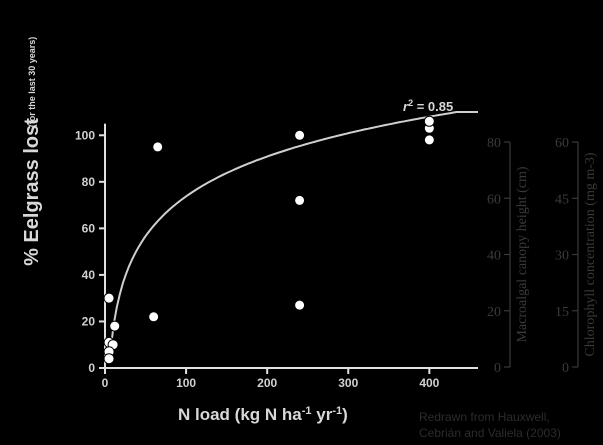 This screenshot has height=445, width=603. I want to click on secondary-axis-title: Chlorophyll concentration (mg m-3), so click(590, 254).